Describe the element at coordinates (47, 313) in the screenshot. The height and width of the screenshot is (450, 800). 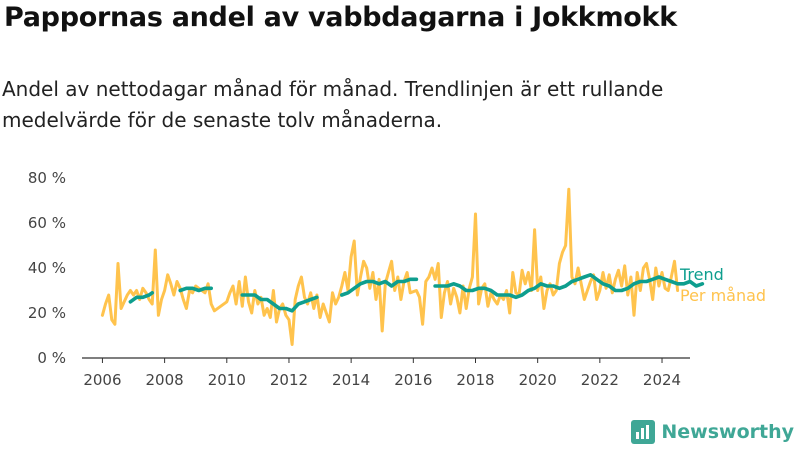
I see `y-tick-label: 20 %` at that location.